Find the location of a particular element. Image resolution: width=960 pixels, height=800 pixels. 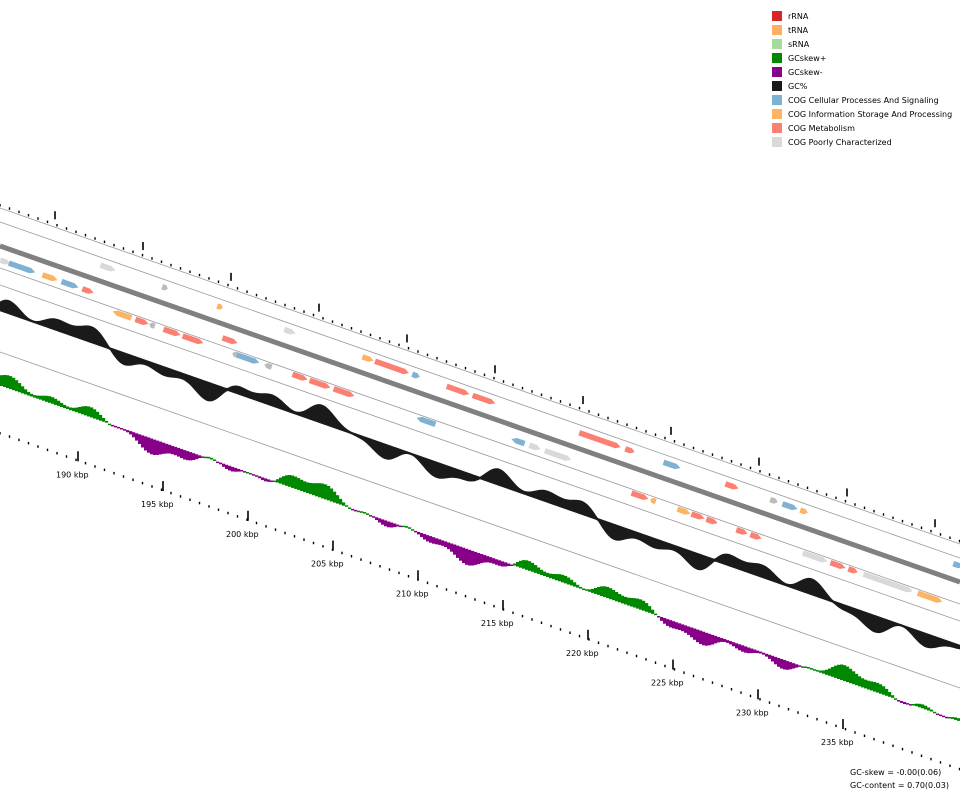

legend-label: GC% is located at coordinates (798, 86).